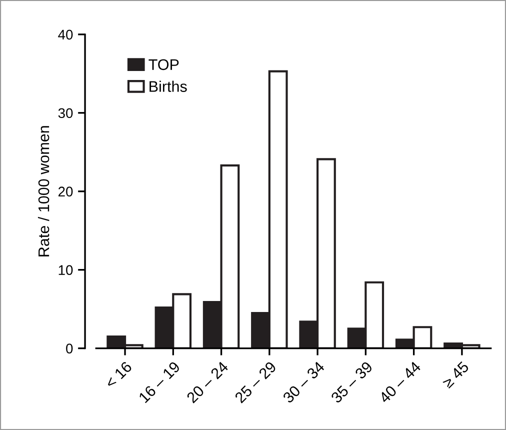  What do you see at coordinates (255, 382) in the screenshot?
I see `x-tick-label: 25 – 29` at bounding box center [255, 382].